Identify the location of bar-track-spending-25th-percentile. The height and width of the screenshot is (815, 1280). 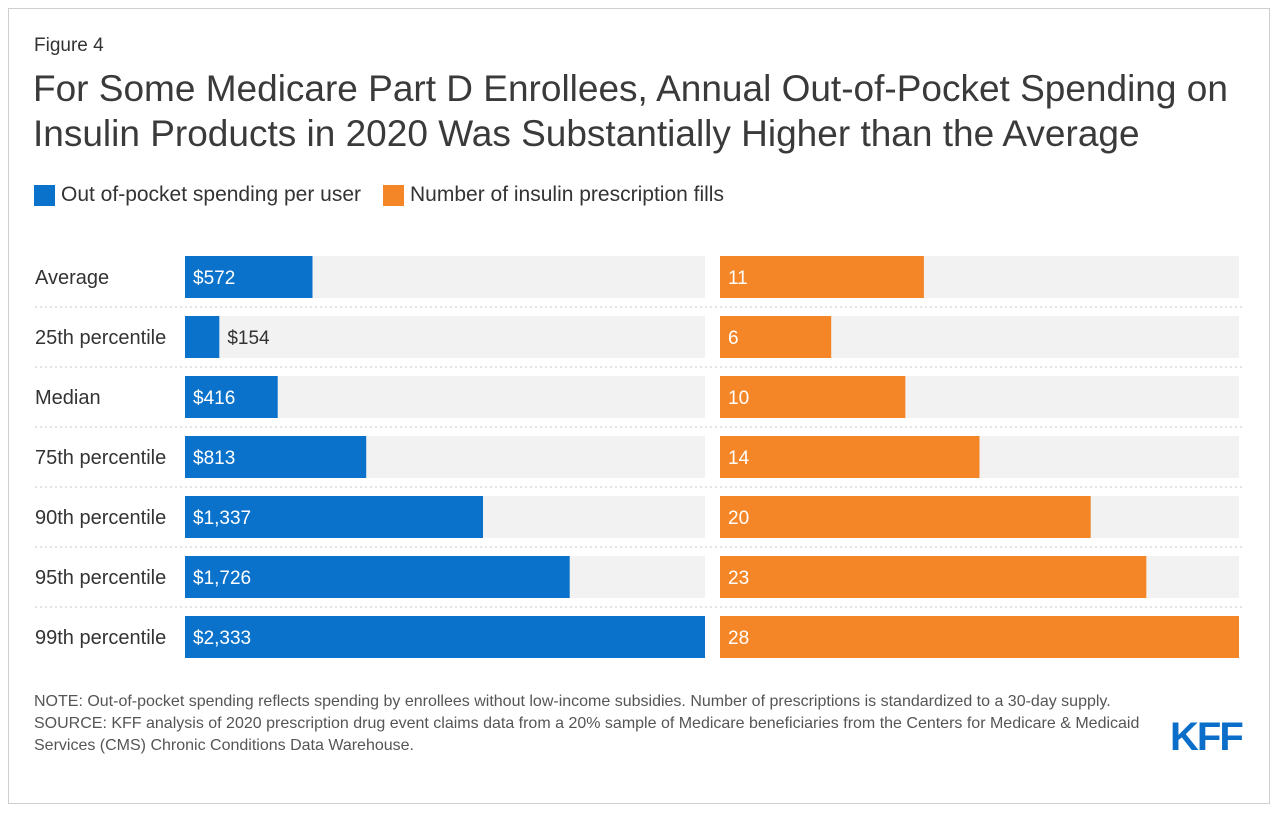
(445, 337).